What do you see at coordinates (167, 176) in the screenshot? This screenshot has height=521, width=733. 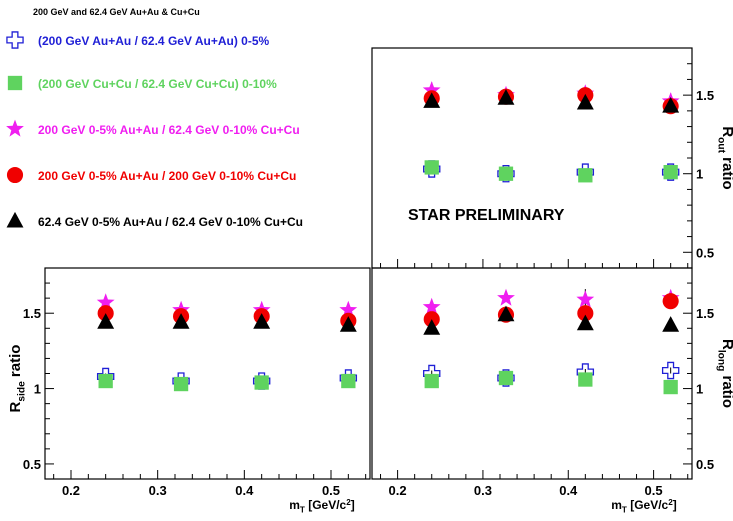 I see `legend-label: 200 GeV 0-5% Au+Au / 200 GeV 0-10% Cu+Cu` at bounding box center [167, 176].